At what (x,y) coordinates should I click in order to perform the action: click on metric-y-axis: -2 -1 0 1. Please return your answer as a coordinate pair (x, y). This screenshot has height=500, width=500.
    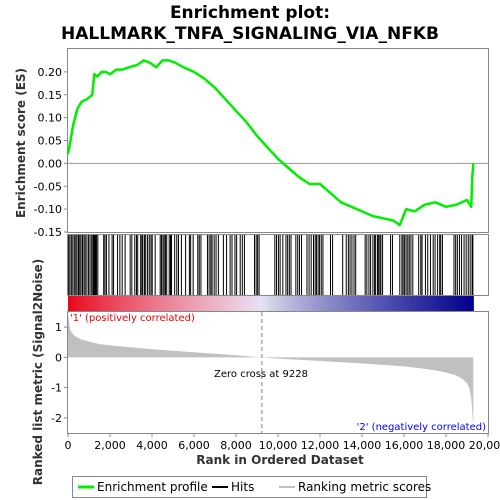
    Looking at the image, I should click on (59, 373).